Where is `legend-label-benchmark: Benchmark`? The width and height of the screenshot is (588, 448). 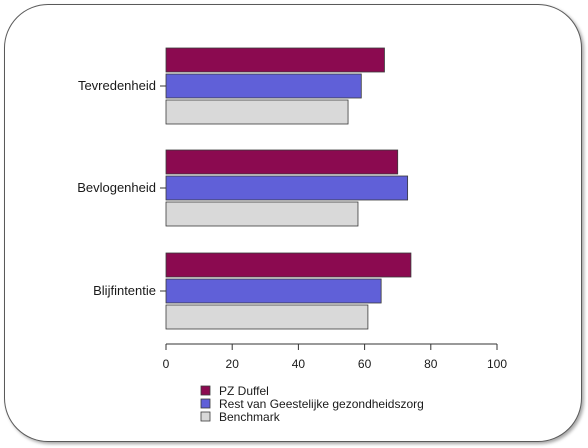
legend-label-benchmark: Benchmark is located at coordinates (250, 417).